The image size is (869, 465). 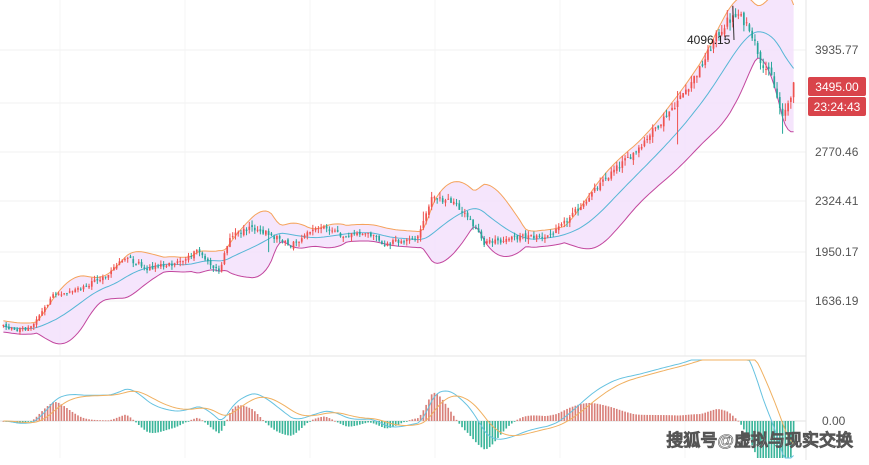 I want to click on time-tag-label: 23:24:43, so click(x=837, y=107).